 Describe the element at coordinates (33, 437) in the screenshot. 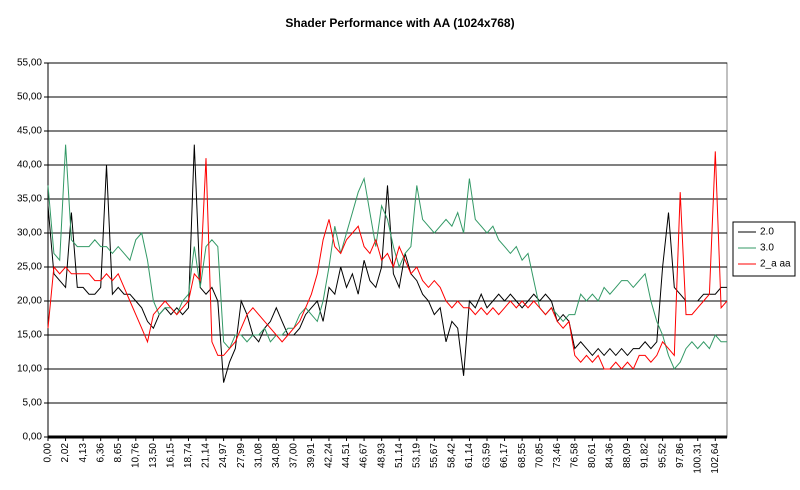

I see `y-tick-label: 0,00` at that location.